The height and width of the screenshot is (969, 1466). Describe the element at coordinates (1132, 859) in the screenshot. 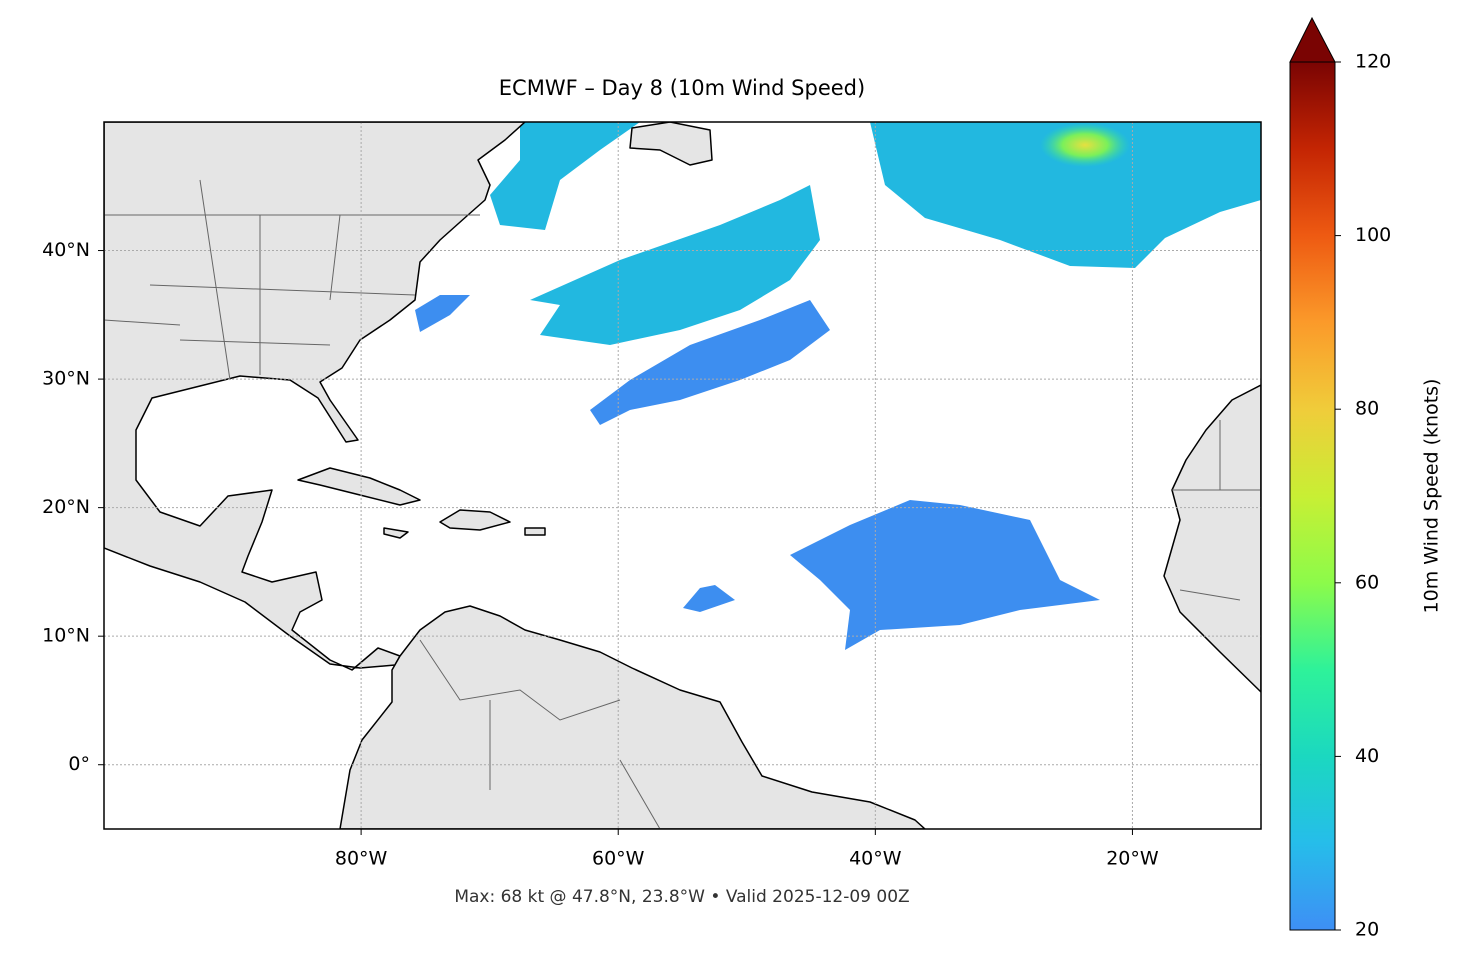

I see `x-tick-label: 20°W` at that location.